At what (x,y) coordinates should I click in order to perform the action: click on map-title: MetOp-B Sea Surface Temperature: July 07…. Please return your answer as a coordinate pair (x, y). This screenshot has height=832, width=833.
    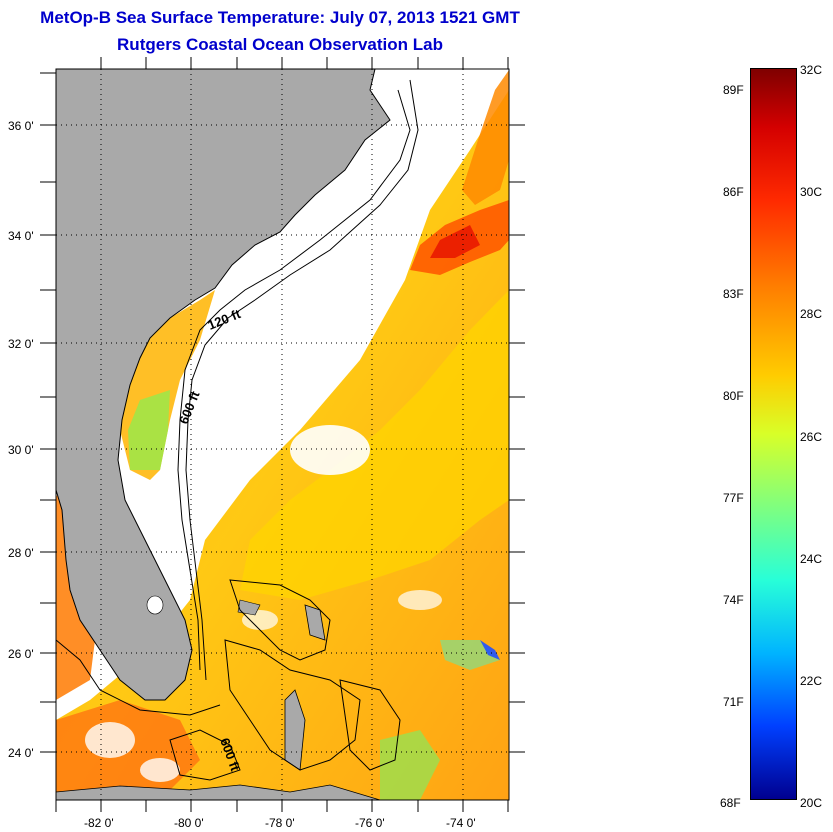
    Looking at the image, I should click on (280, 17).